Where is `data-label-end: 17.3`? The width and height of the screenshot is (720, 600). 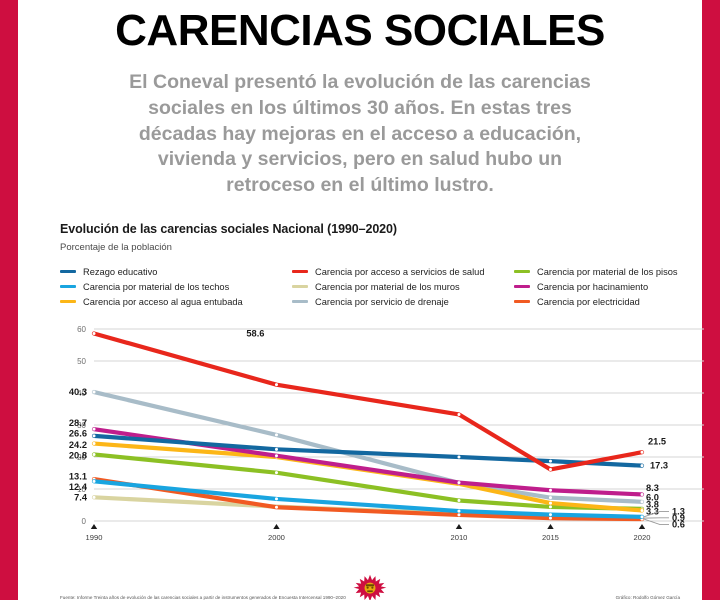 data-label-end: 17.3 is located at coordinates (659, 466).